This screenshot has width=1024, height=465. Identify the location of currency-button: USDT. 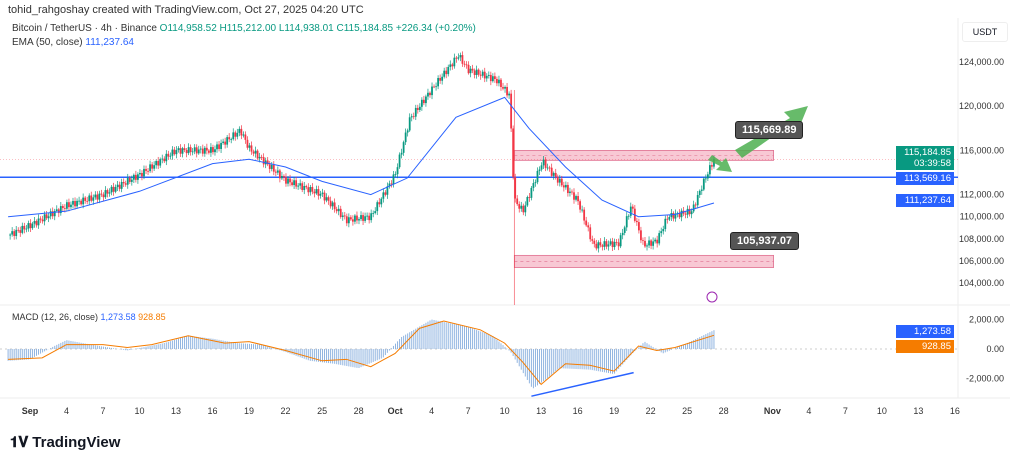
(985, 32).